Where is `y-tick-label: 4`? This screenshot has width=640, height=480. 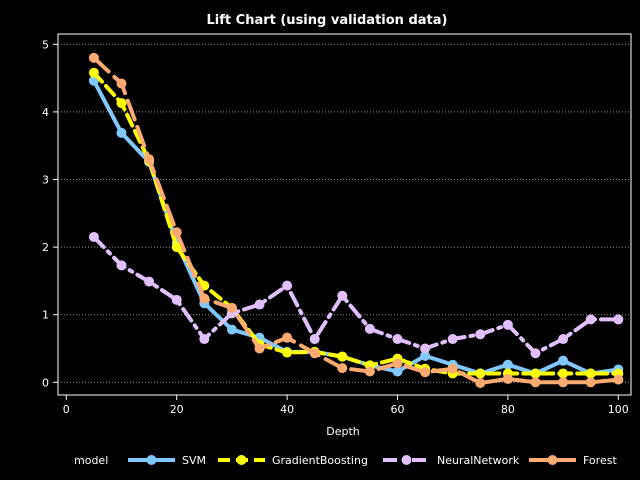
y-tick-label: 4 is located at coordinates (45, 112).